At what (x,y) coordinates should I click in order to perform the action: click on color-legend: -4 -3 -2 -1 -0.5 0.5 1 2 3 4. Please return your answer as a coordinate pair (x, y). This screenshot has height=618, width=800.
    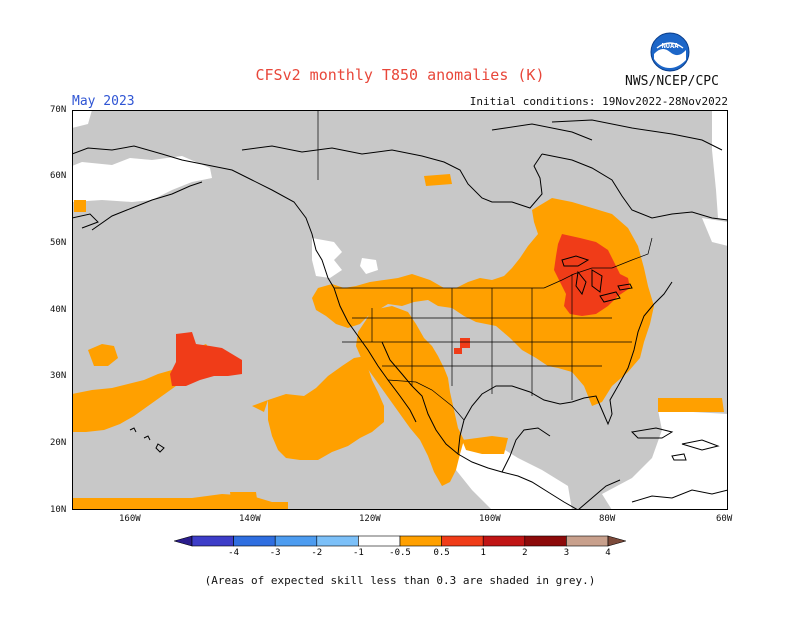
    Looking at the image, I should click on (400, 546).